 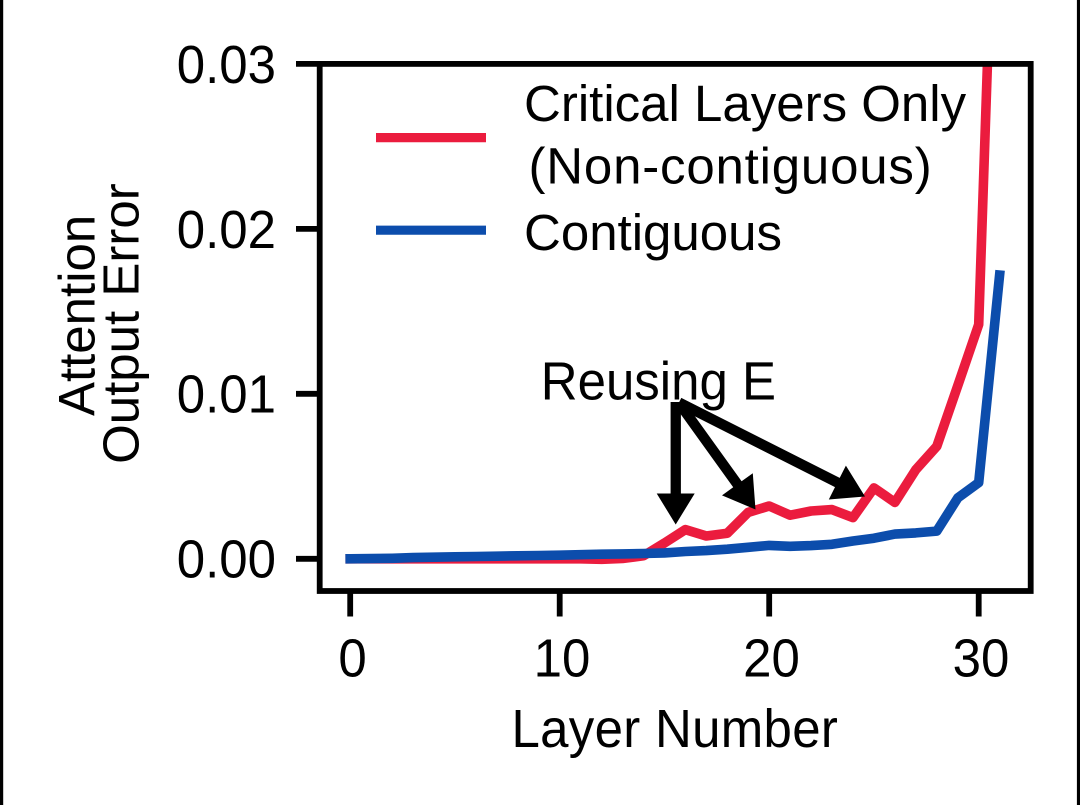 What do you see at coordinates (226, 230) in the screenshot?
I see `svg-text: 0.02` at bounding box center [226, 230].